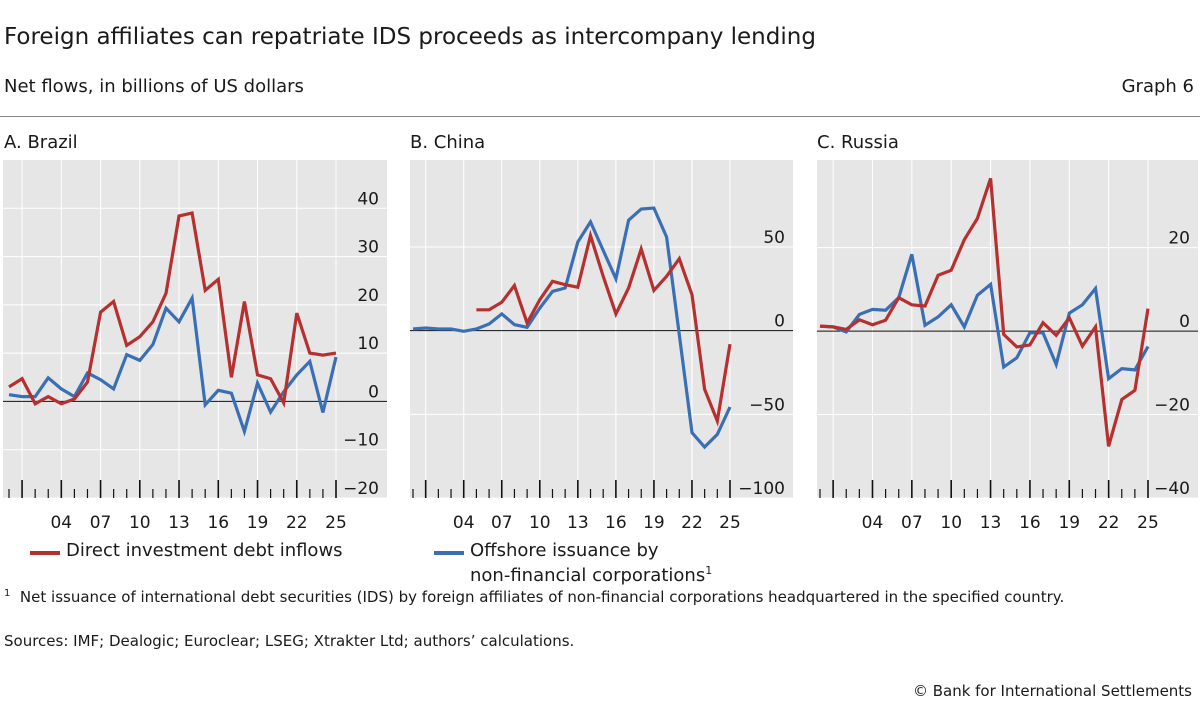 This screenshot has width=1200, height=723. I want to click on y-tick-label: 10, so click(368, 344).